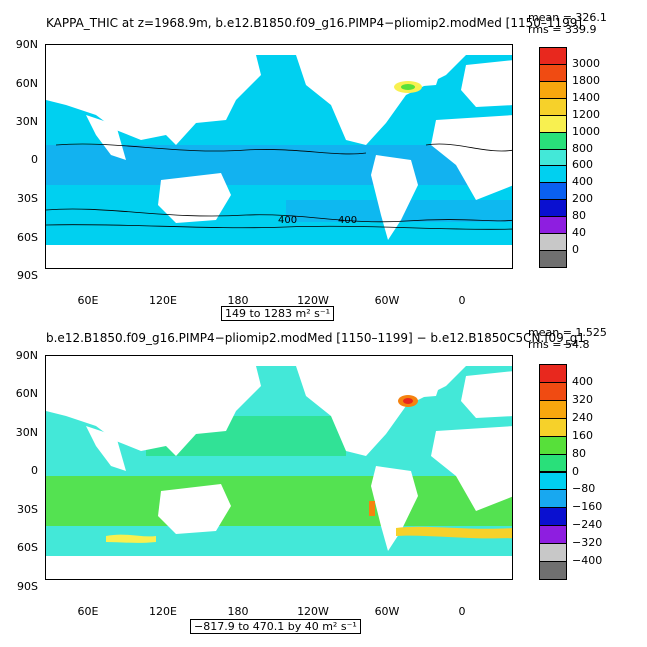 The image size is (647, 647). What do you see at coordinates (567, 332) in the screenshot?
I see `panel2-mean: mean = 1.525` at bounding box center [567, 332].